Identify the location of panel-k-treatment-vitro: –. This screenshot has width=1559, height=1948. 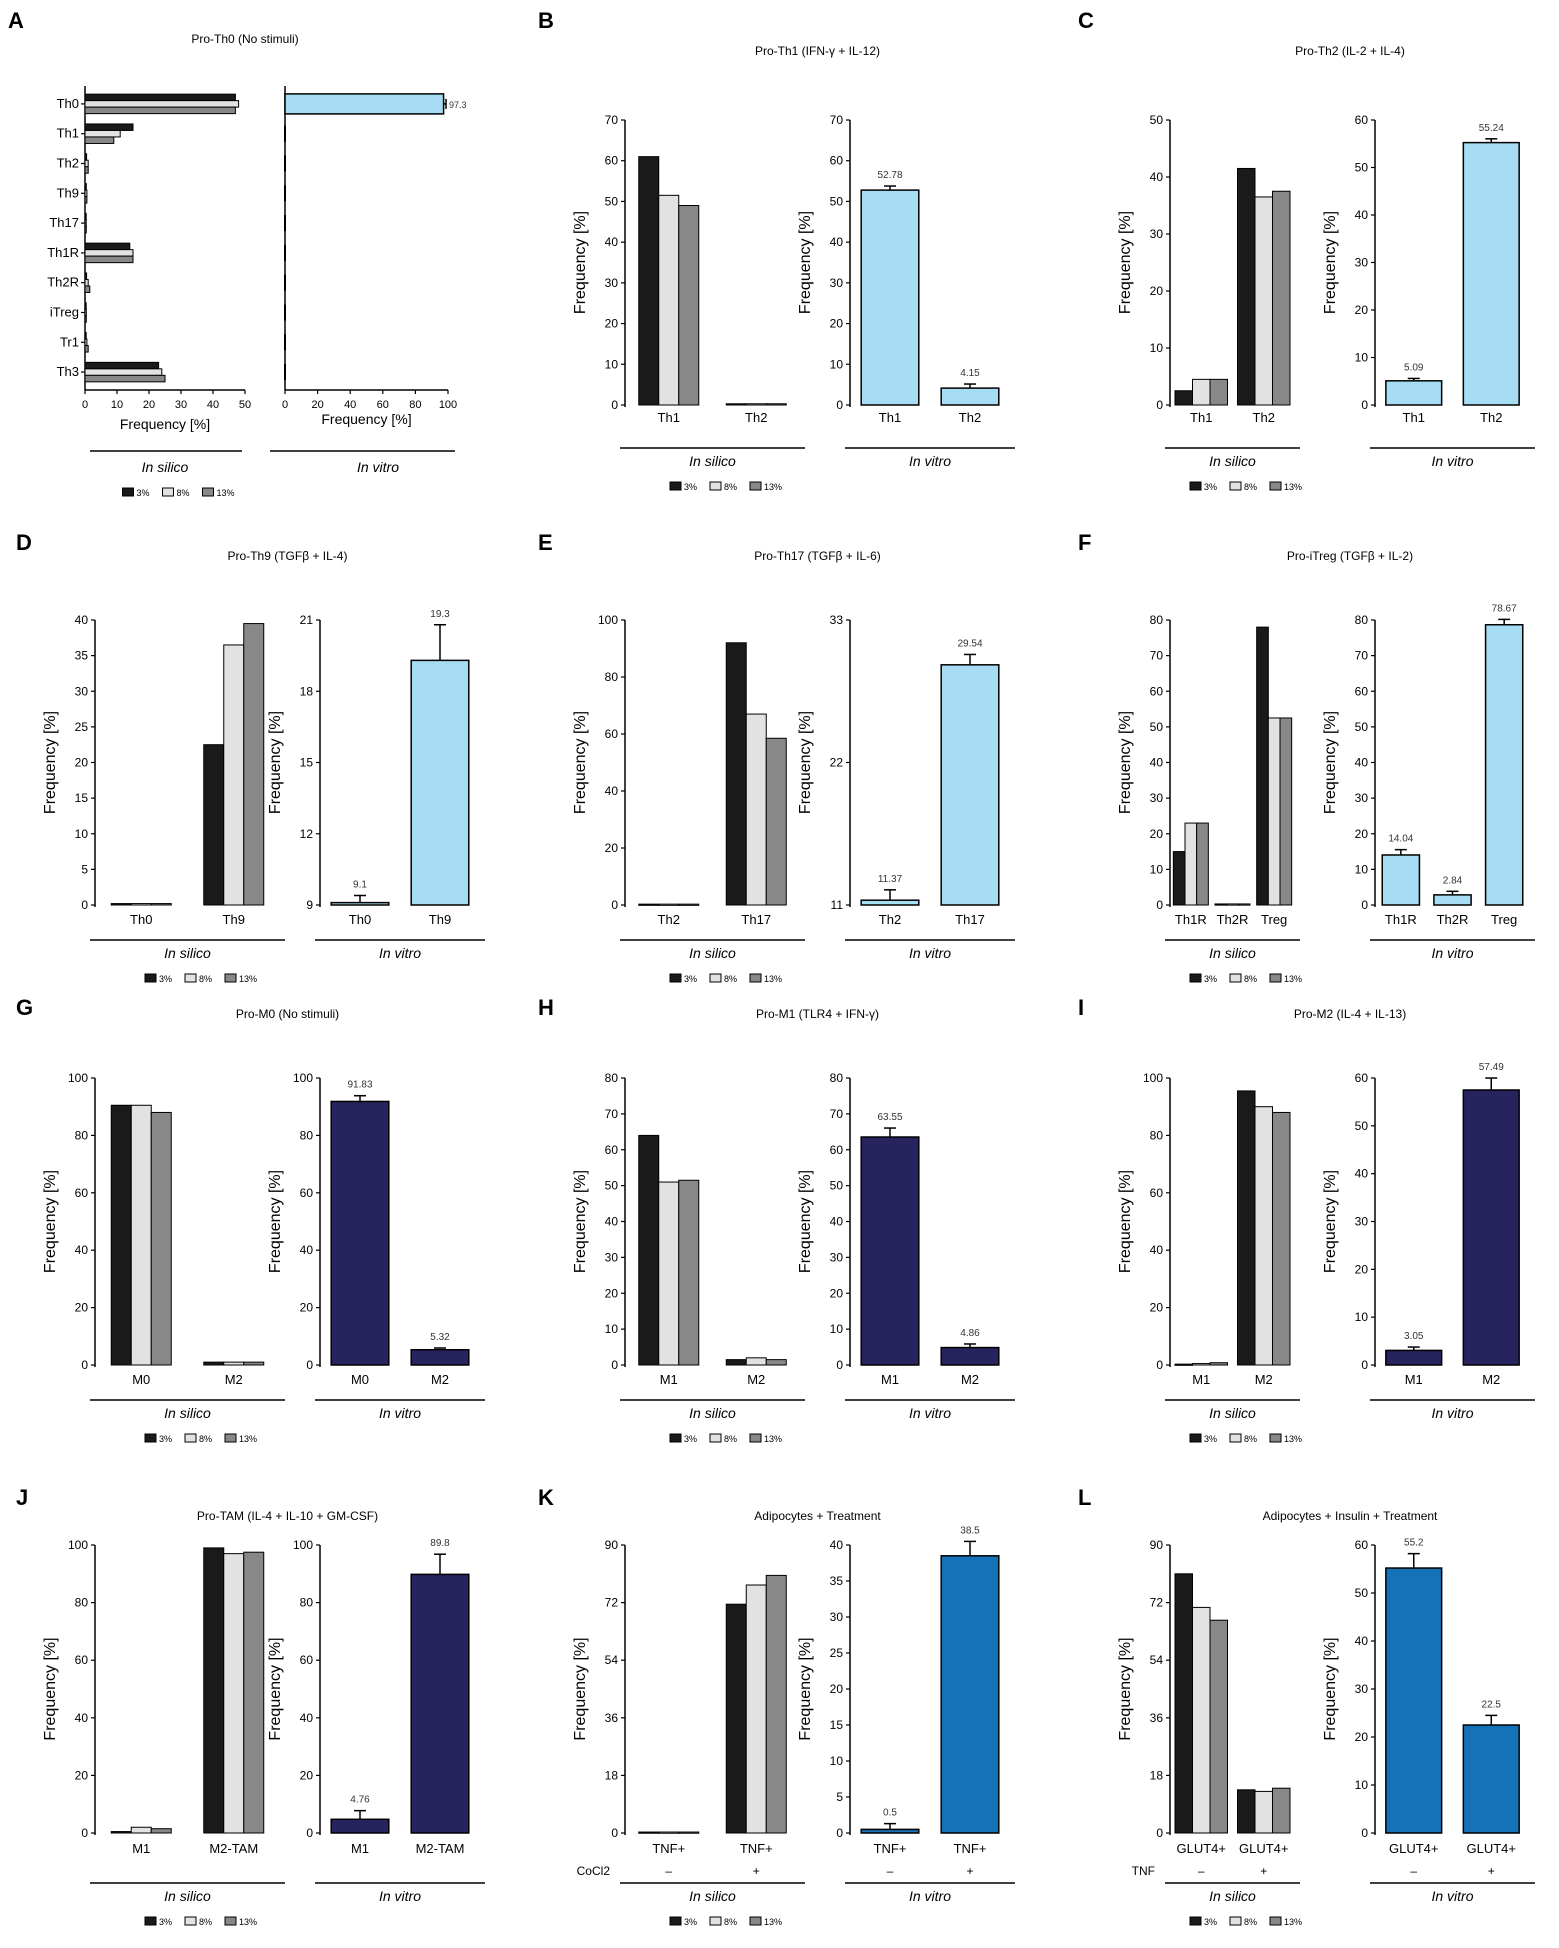
(890, 1871).